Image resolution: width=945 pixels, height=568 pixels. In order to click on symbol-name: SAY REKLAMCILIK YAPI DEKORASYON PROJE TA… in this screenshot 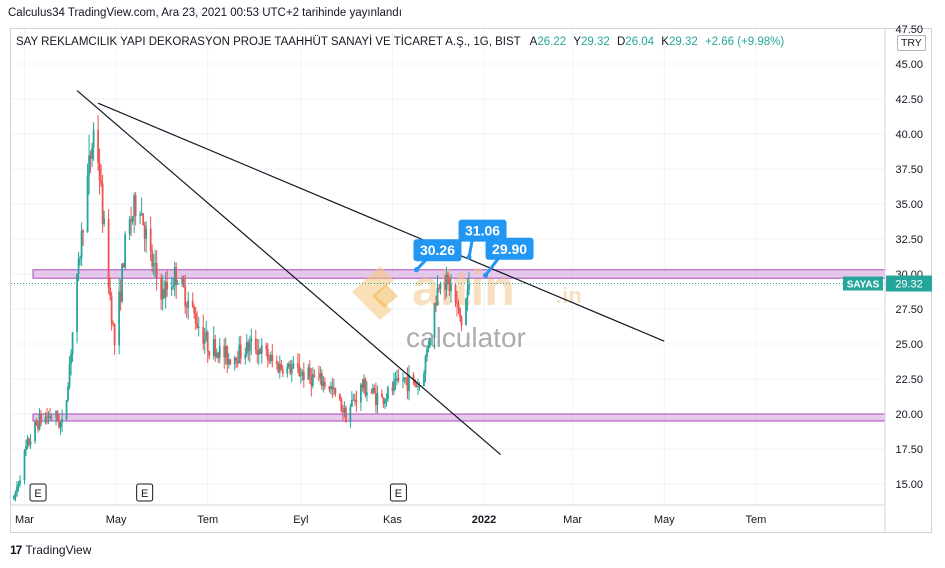, I will do `click(268, 42)`.